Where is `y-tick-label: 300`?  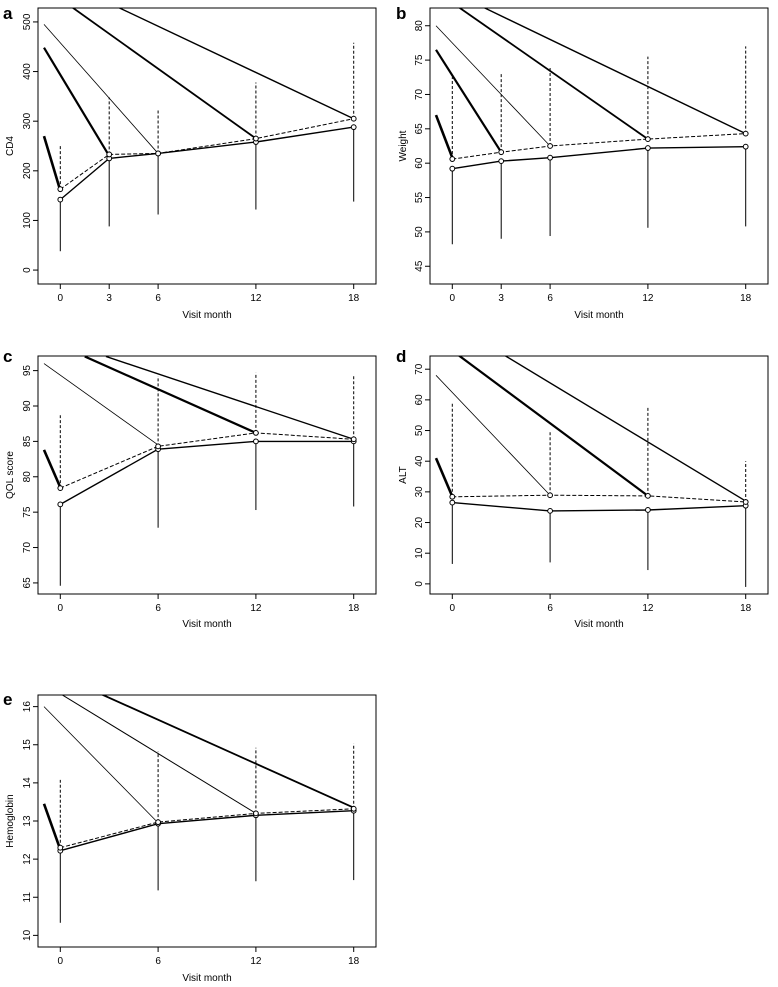
y-tick-label: 300 is located at coordinates (27, 120).